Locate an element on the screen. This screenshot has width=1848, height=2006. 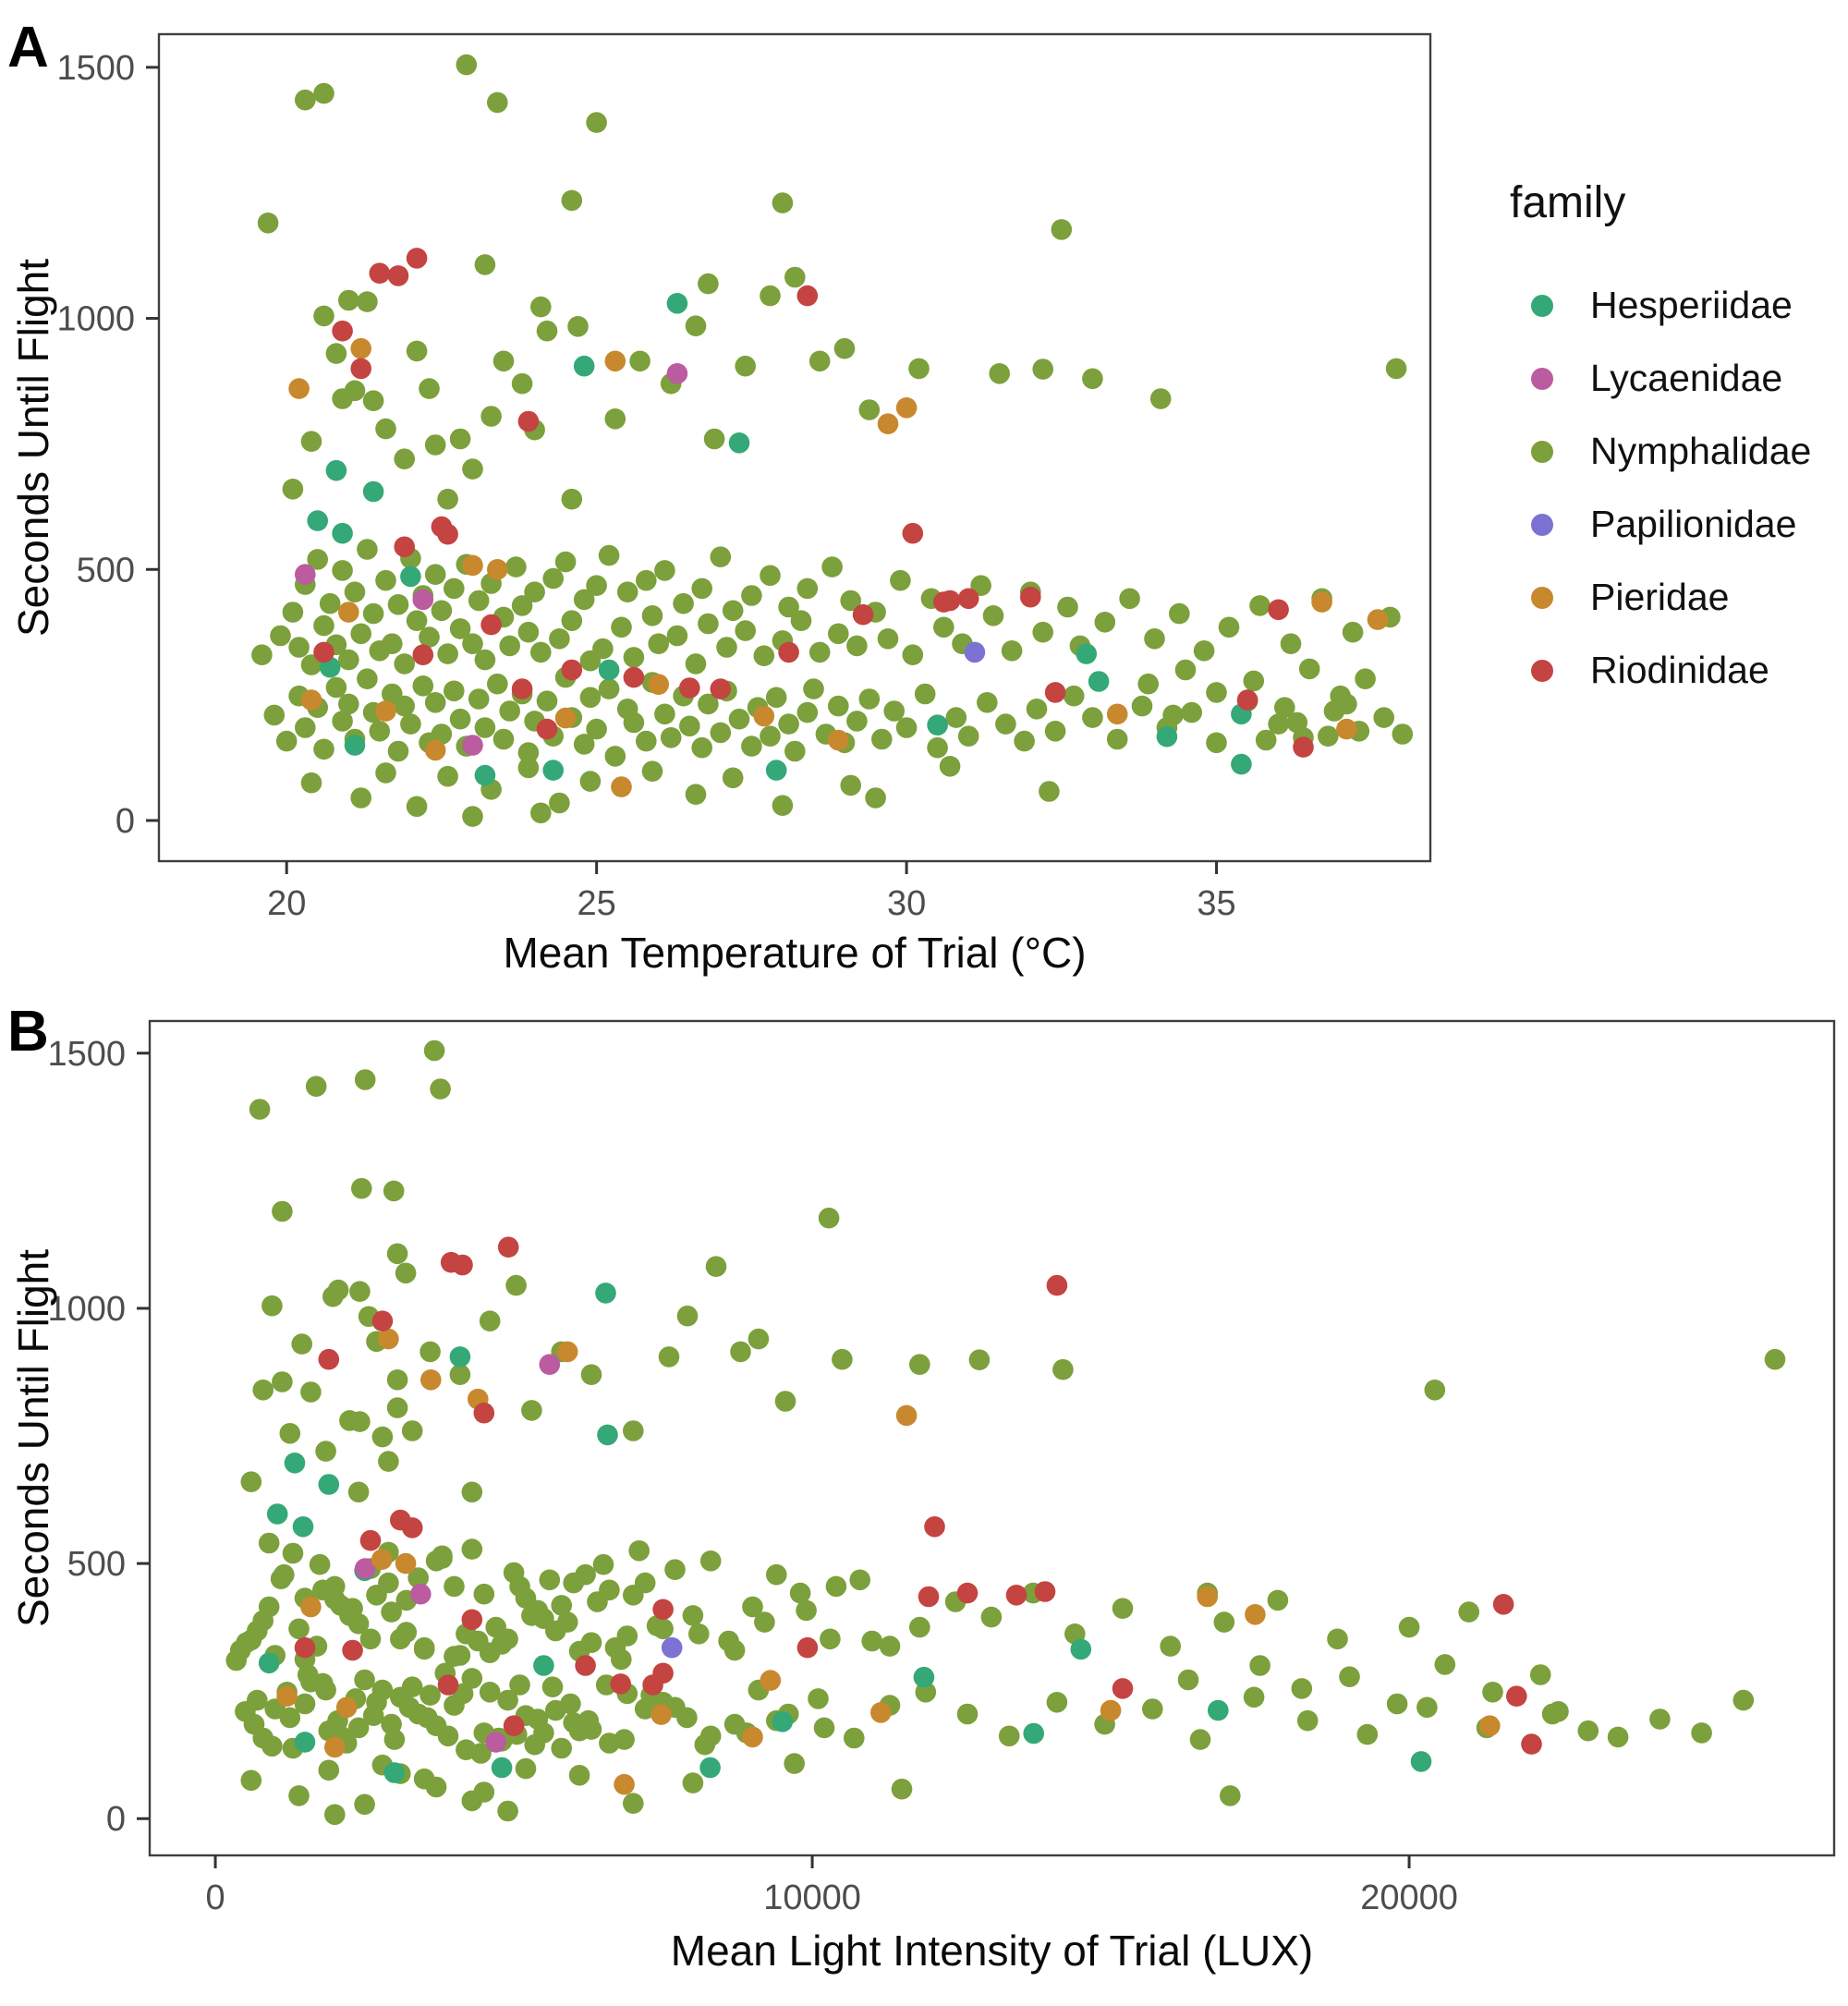
x-axis-tick-label: 20 is located at coordinates (286, 904).